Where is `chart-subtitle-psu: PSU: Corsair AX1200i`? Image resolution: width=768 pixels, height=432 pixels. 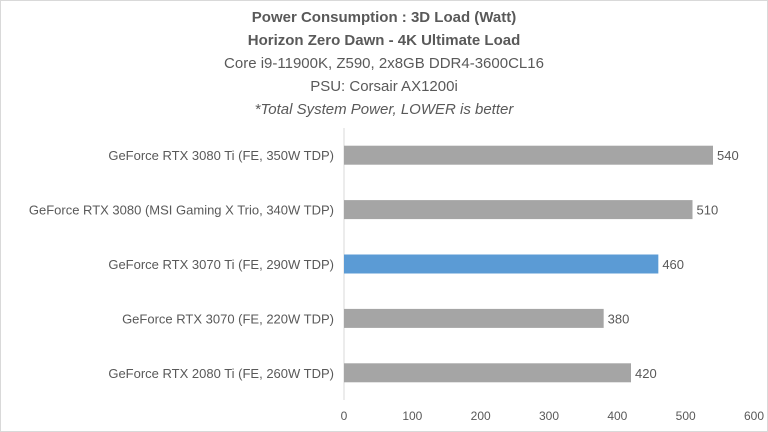 chart-subtitle-psu: PSU: Corsair AX1200i is located at coordinates (384, 86).